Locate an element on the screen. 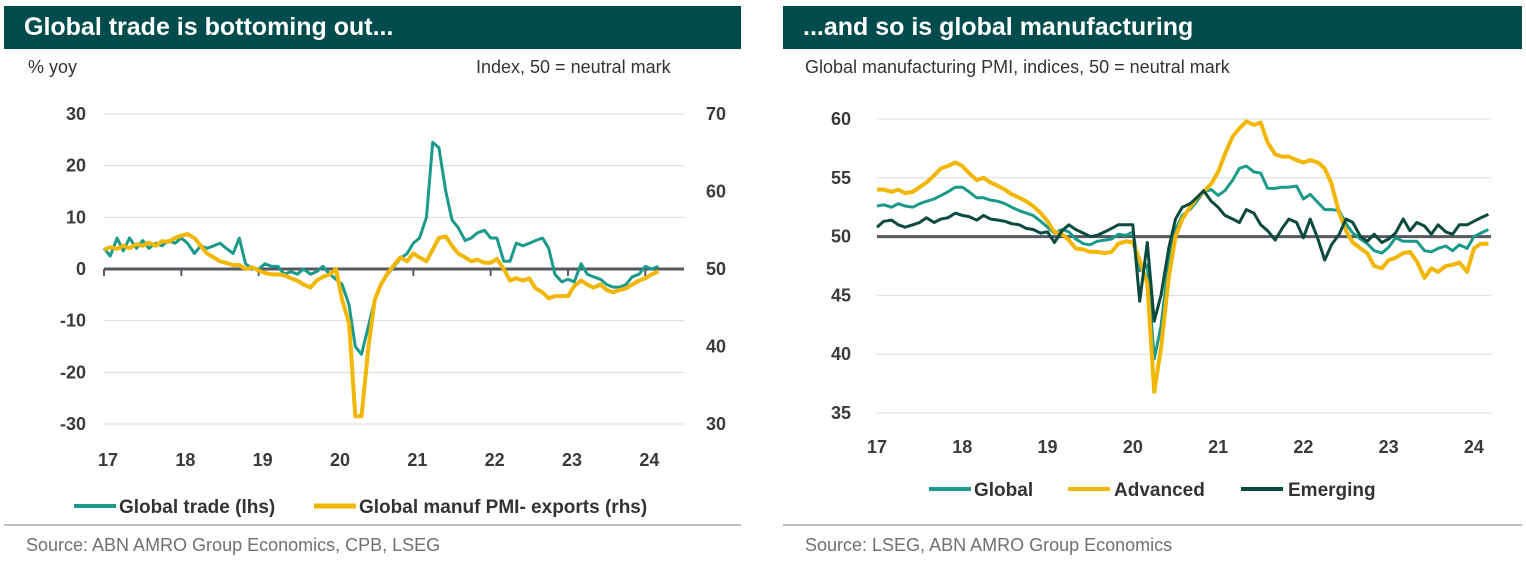  y-left-tick-label: -30 is located at coordinates (73, 424).